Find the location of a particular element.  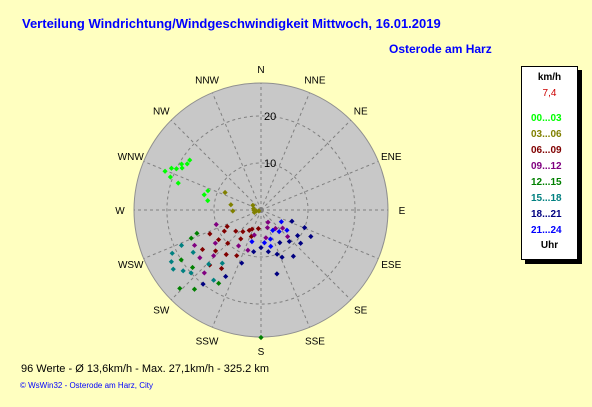

direction-label-WSW: WSW is located at coordinates (131, 265).